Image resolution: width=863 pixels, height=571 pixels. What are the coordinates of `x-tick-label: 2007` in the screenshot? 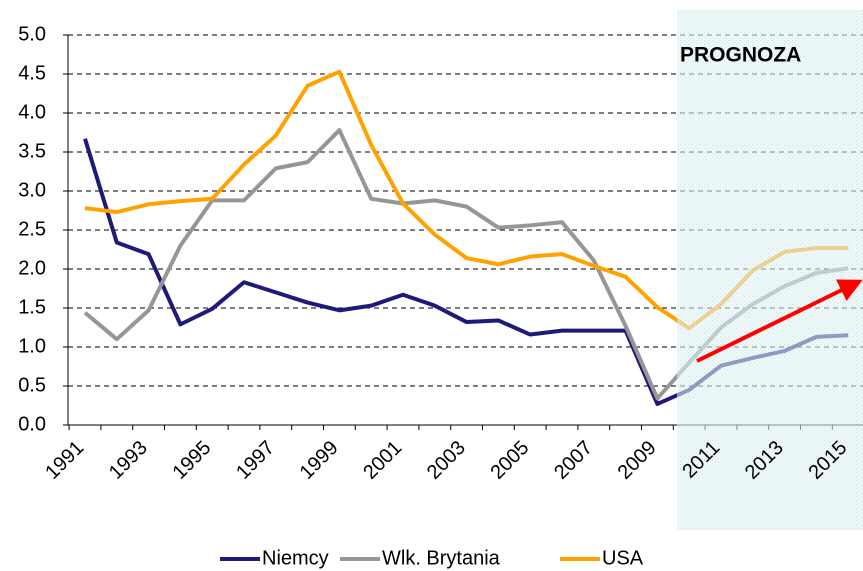 It's located at (573, 460).